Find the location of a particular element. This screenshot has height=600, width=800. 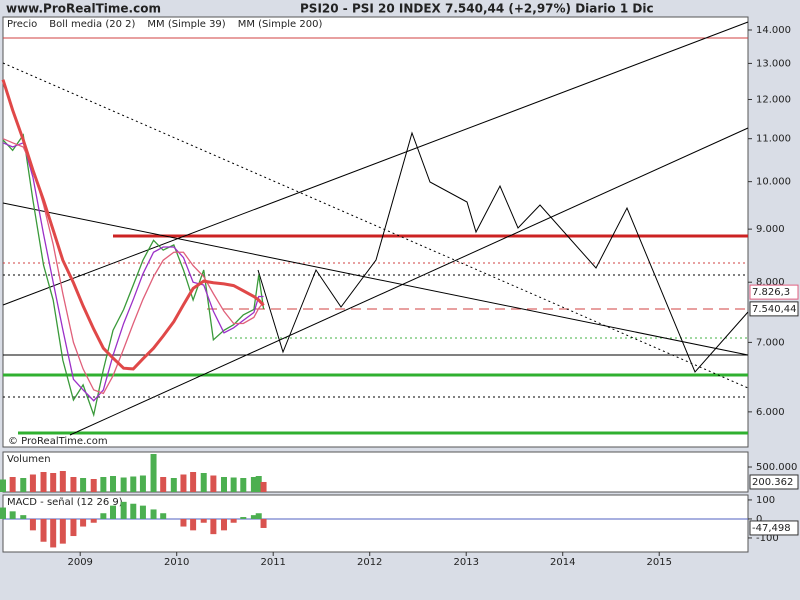

y-tick-label: 11.000 is located at coordinates (773, 139).